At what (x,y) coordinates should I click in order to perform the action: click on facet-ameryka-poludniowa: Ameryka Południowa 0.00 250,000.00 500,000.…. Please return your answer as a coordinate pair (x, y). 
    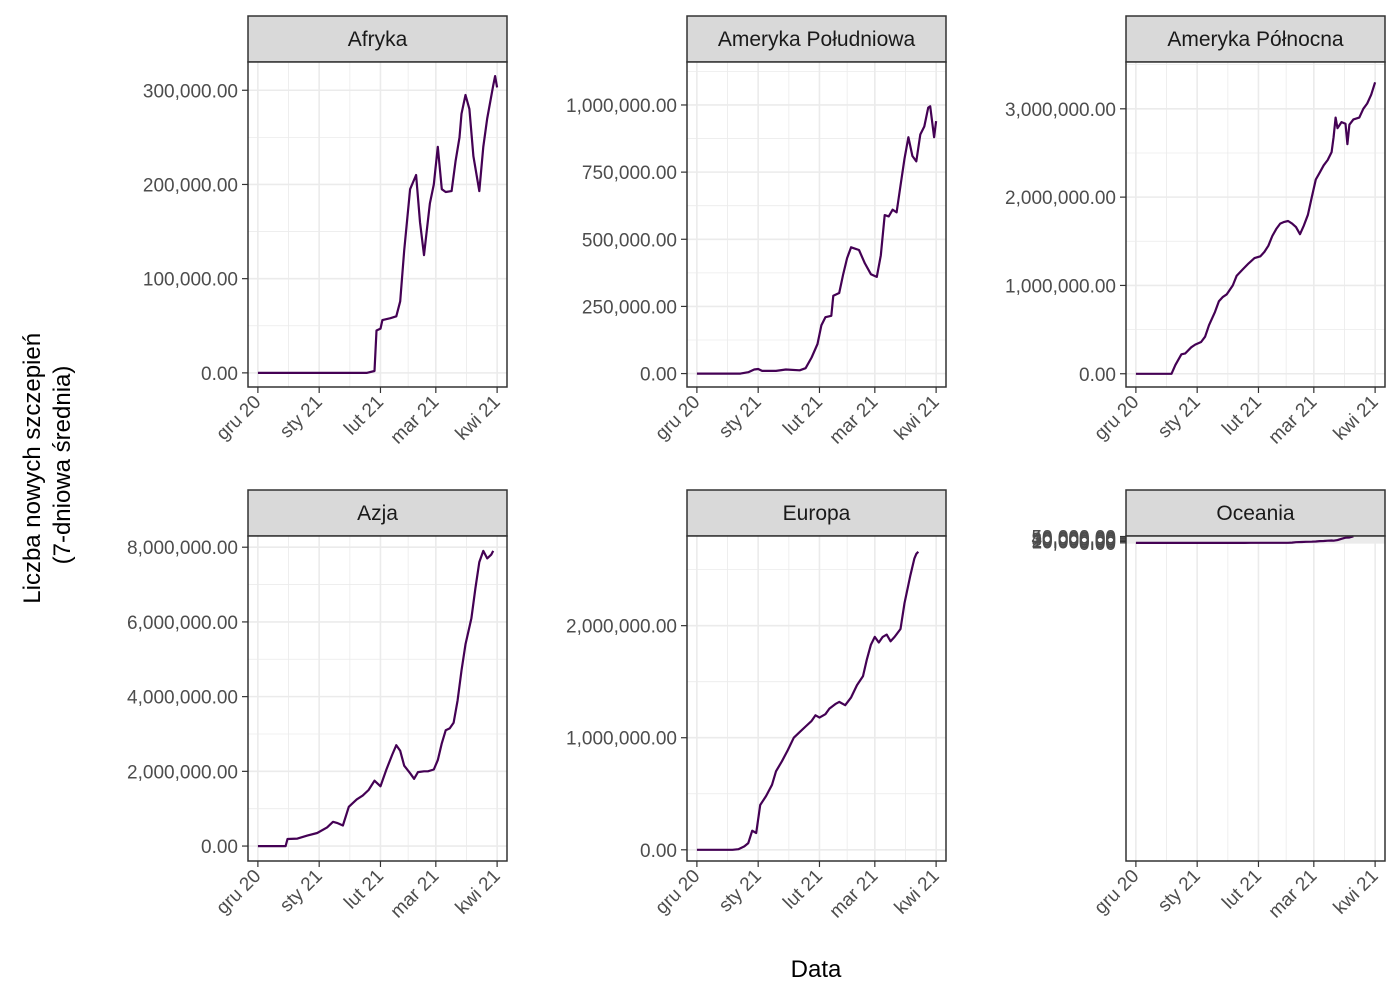
    Looking at the image, I should click on (756, 232).